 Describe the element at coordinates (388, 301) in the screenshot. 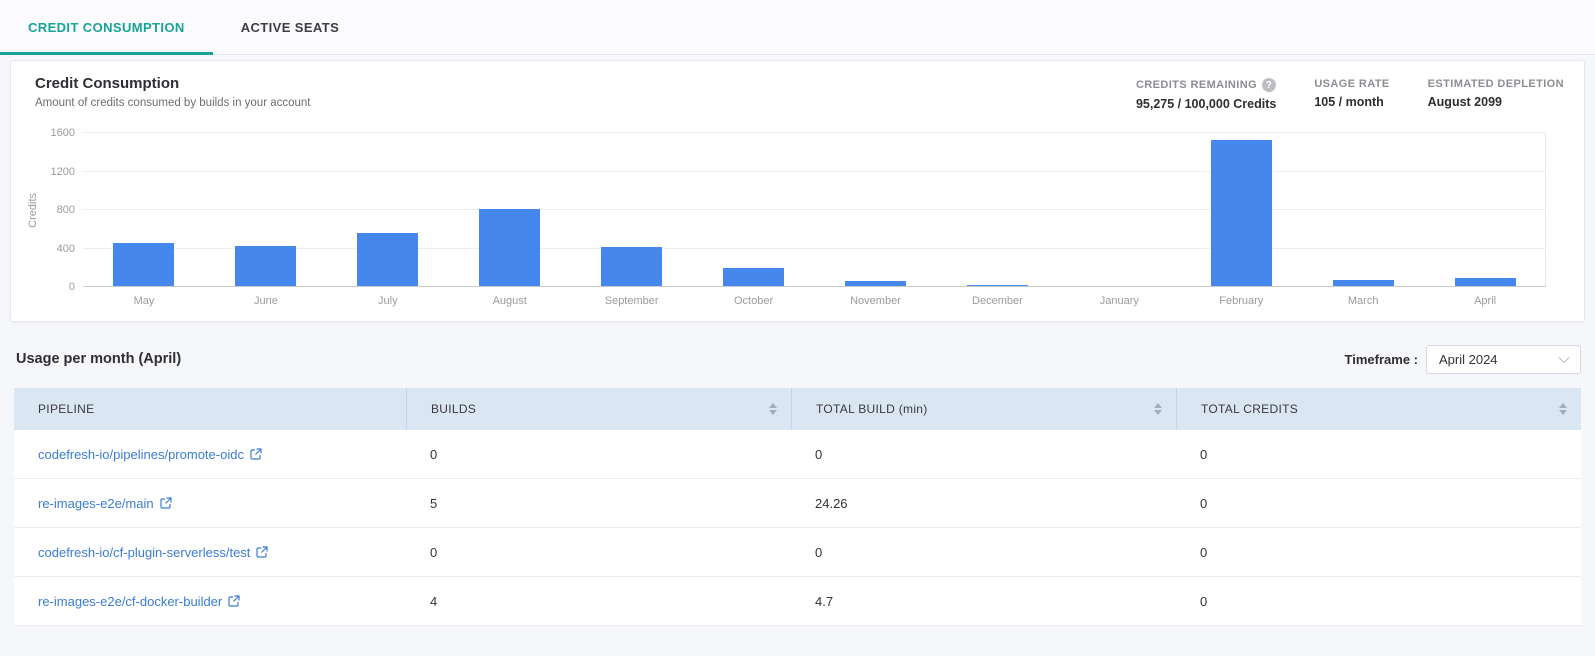

I see `x-axis-tick-label: July` at that location.